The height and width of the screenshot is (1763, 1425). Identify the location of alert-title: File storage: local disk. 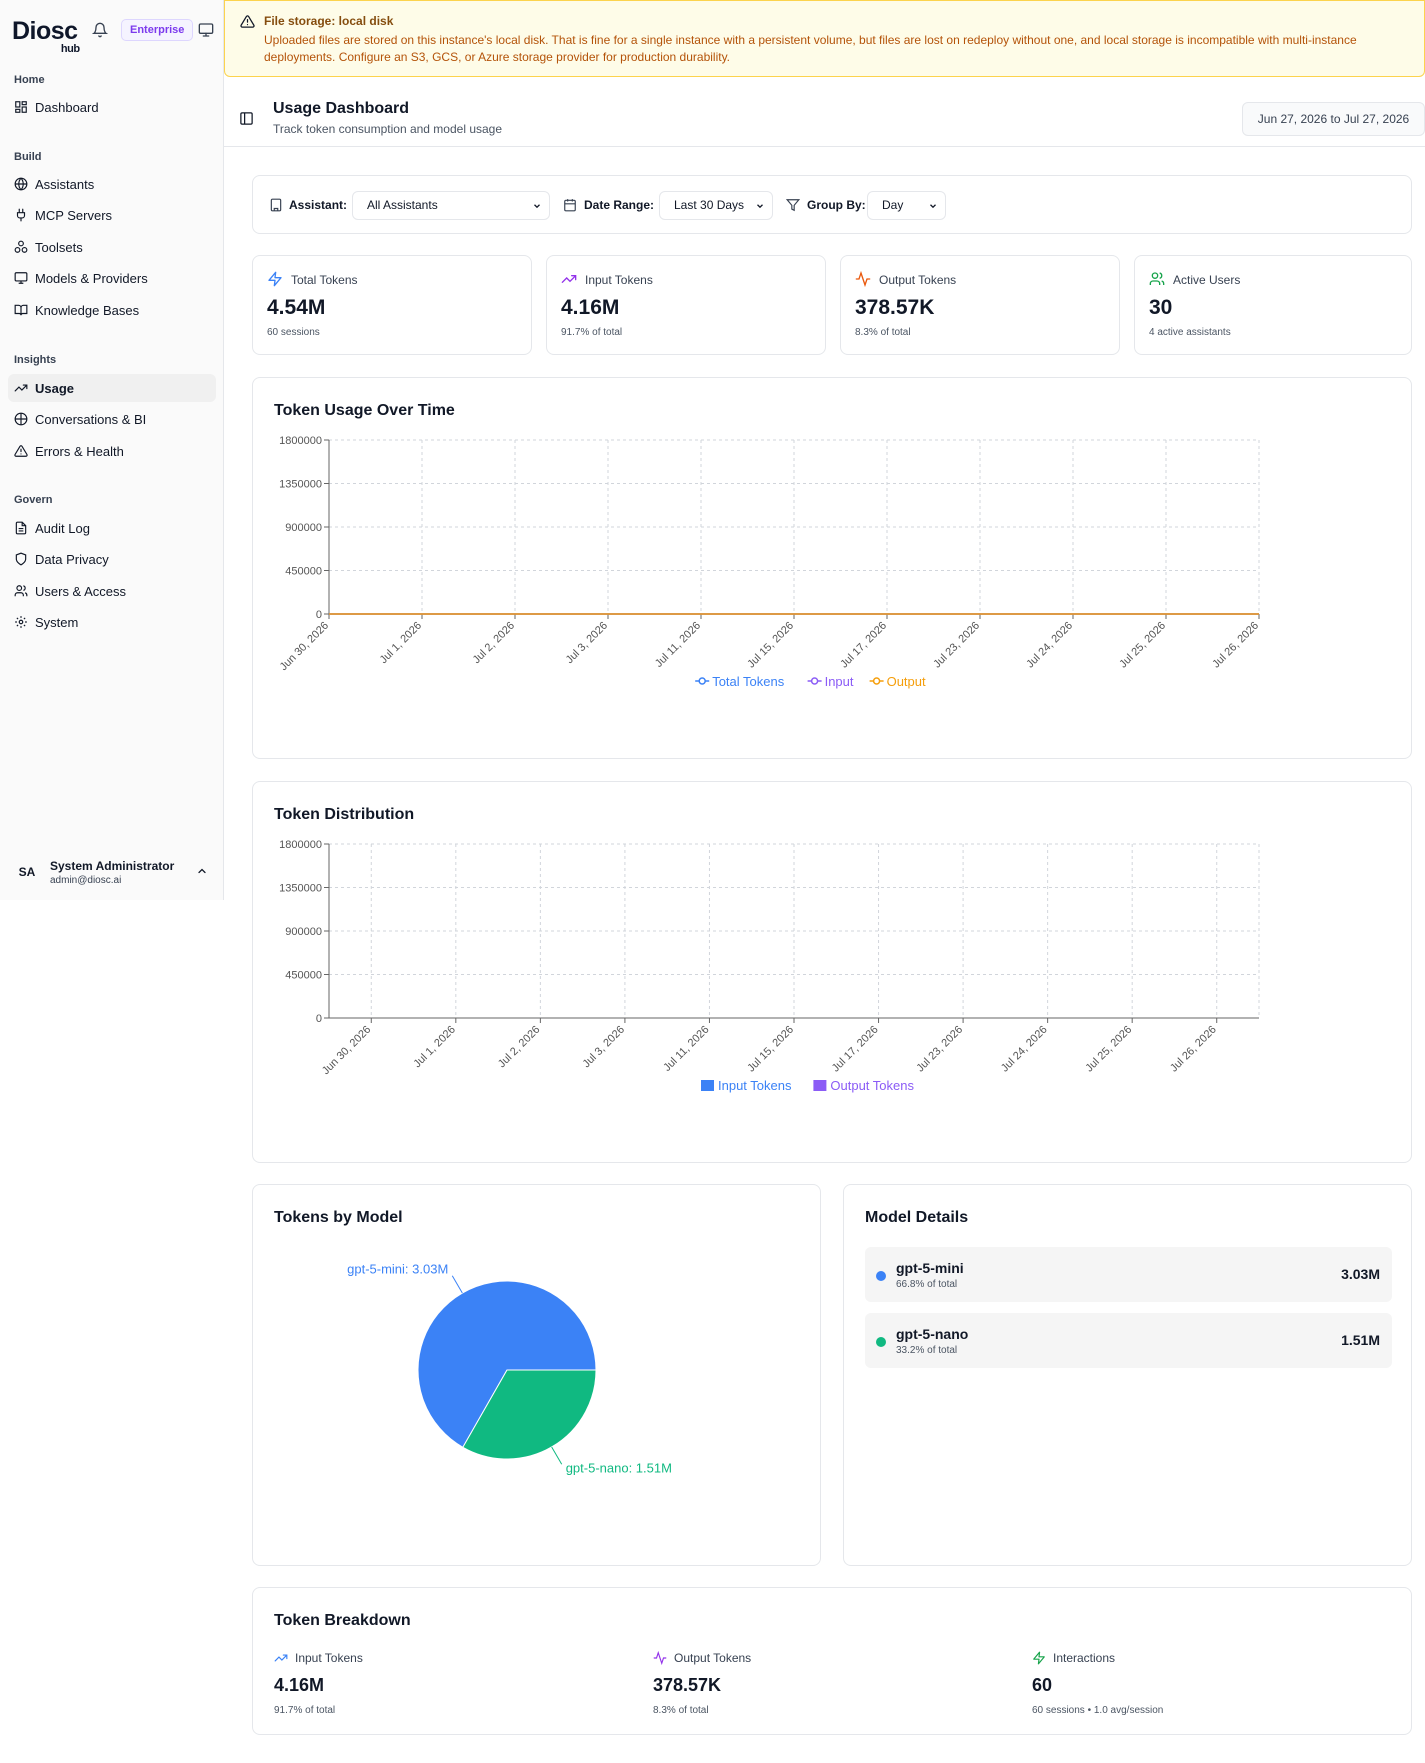
(329, 21).